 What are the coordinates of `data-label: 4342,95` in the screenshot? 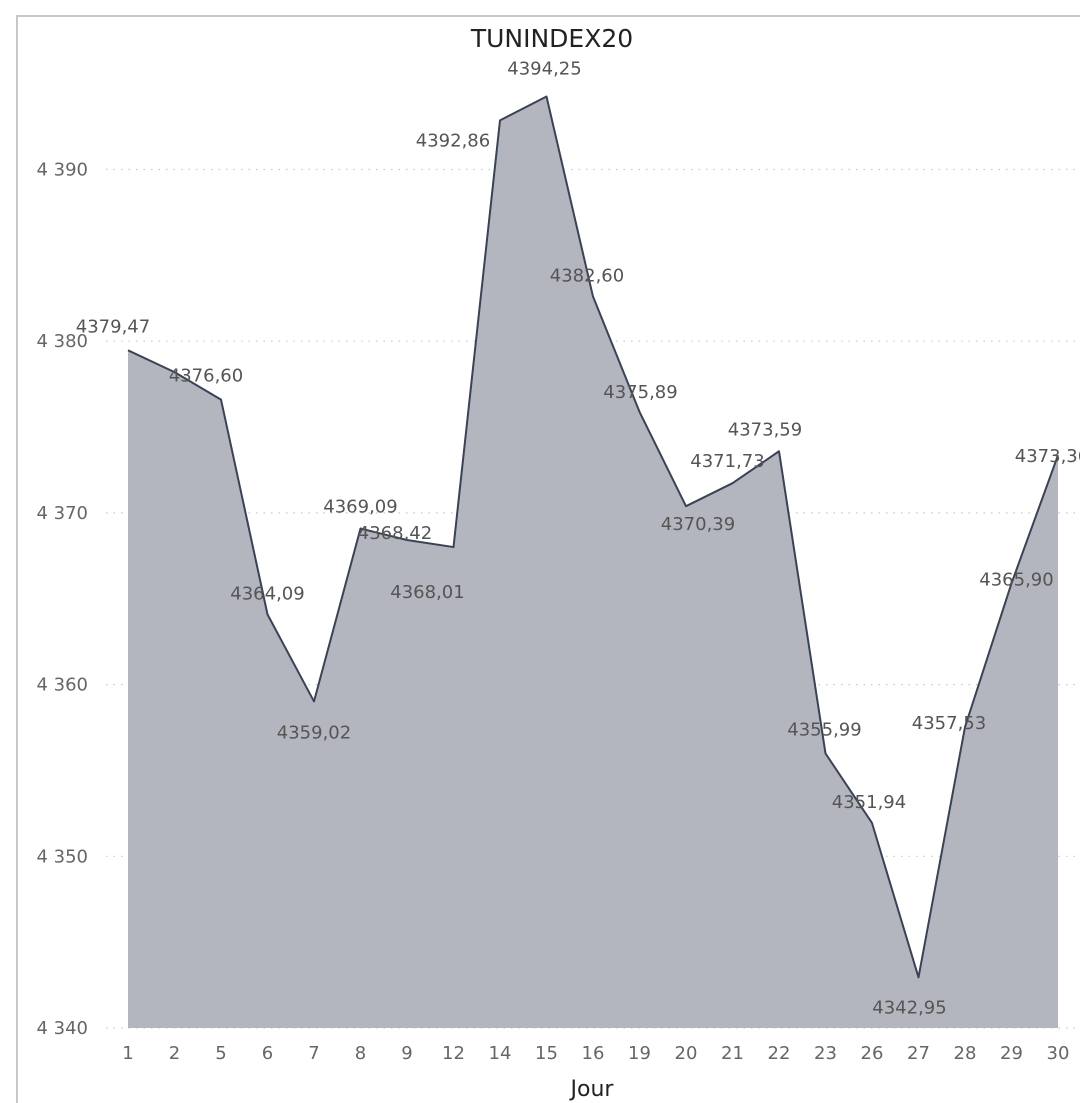 It's located at (909, 1007).